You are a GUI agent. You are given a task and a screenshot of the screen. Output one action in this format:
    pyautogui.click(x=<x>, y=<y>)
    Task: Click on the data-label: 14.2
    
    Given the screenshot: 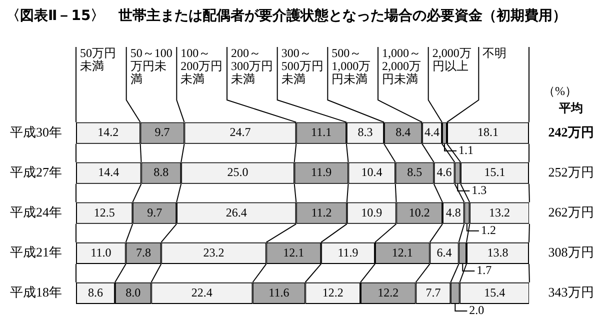 What is the action you would take?
    pyautogui.click(x=108, y=132)
    